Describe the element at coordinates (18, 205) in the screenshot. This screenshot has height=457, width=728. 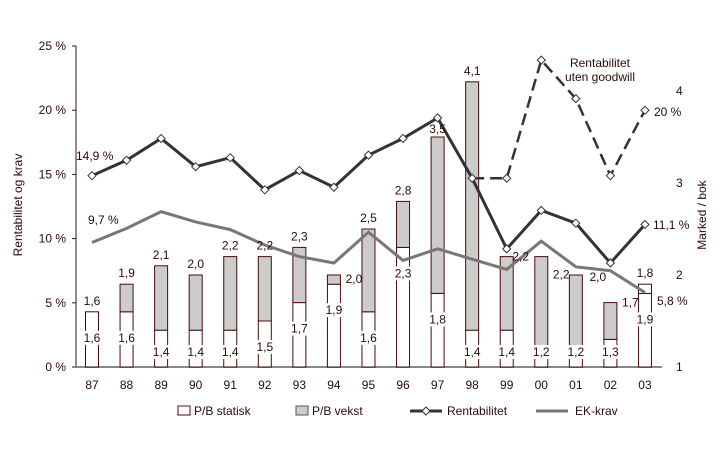
I see `left-axis-title: Rentabilitet og krav` at that location.